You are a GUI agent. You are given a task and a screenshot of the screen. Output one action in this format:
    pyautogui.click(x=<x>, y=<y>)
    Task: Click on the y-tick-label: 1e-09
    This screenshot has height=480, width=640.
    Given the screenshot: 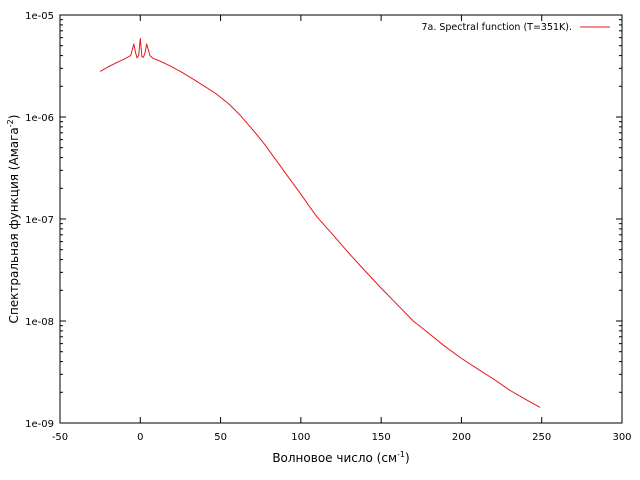 What is the action you would take?
    pyautogui.click(x=39, y=424)
    